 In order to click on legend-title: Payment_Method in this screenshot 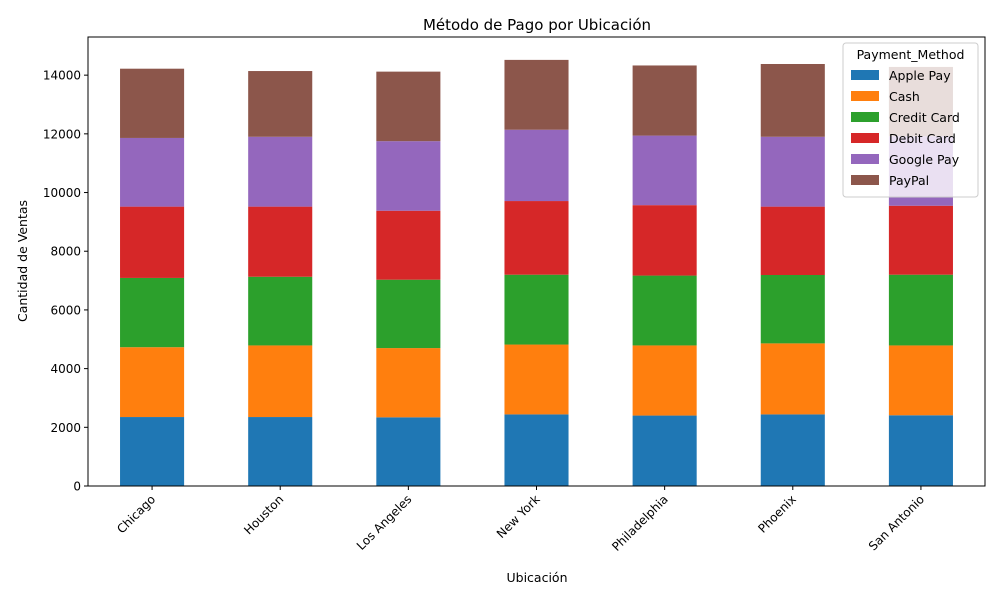, I will do `click(911, 54)`.